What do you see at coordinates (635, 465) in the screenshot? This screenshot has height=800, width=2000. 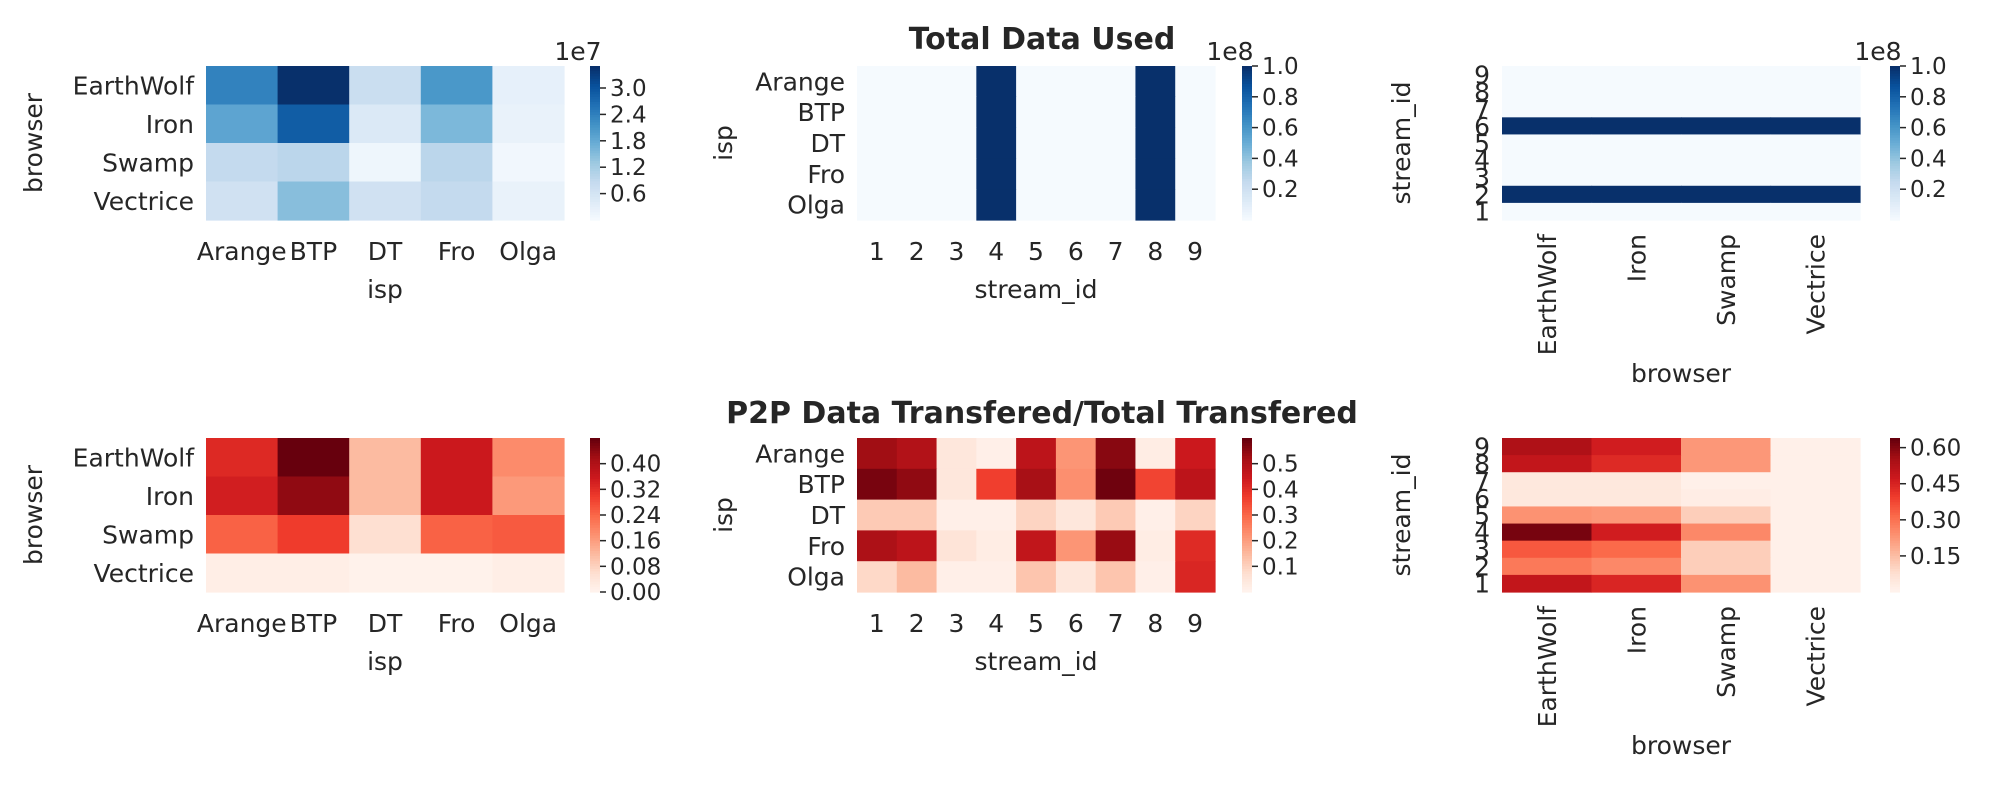 I see `colorbar-tick-label: 0.40` at bounding box center [635, 465].